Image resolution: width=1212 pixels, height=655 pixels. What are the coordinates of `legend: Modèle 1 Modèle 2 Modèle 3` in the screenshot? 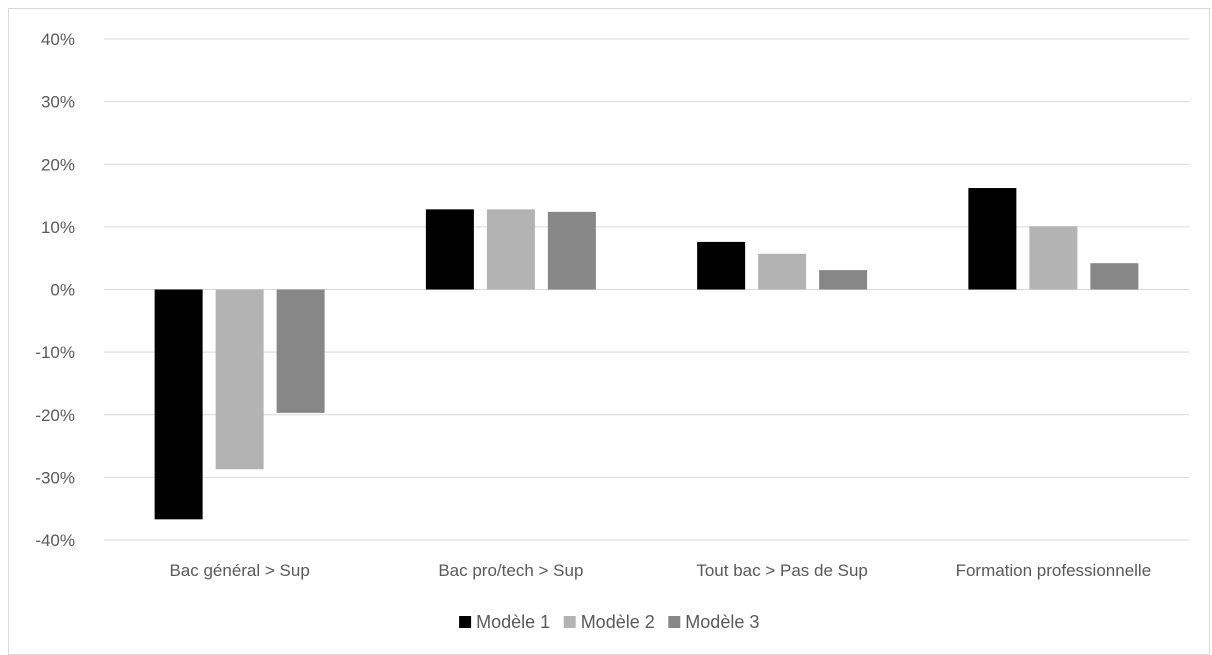 It's located at (609, 622).